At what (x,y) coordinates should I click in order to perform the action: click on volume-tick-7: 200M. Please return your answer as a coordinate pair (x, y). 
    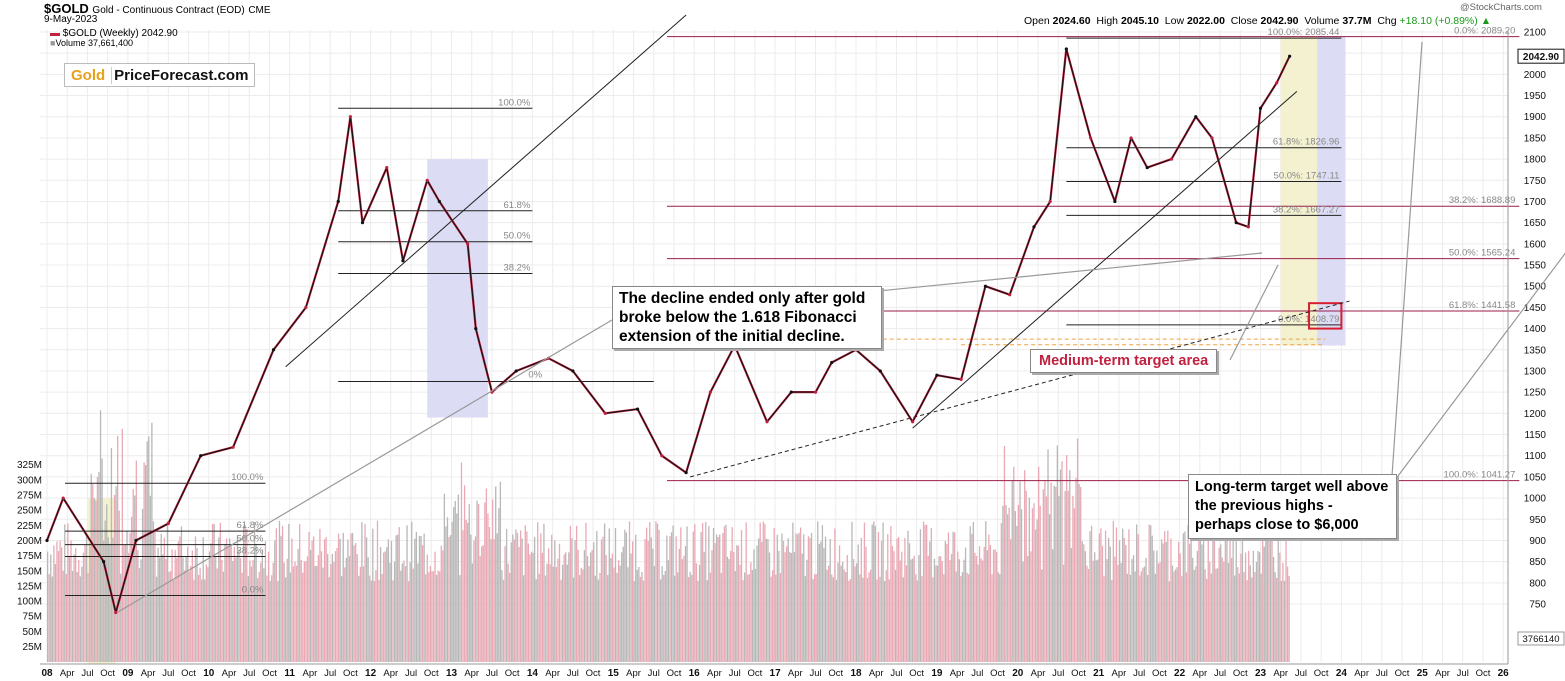
    Looking at the image, I should click on (29, 541).